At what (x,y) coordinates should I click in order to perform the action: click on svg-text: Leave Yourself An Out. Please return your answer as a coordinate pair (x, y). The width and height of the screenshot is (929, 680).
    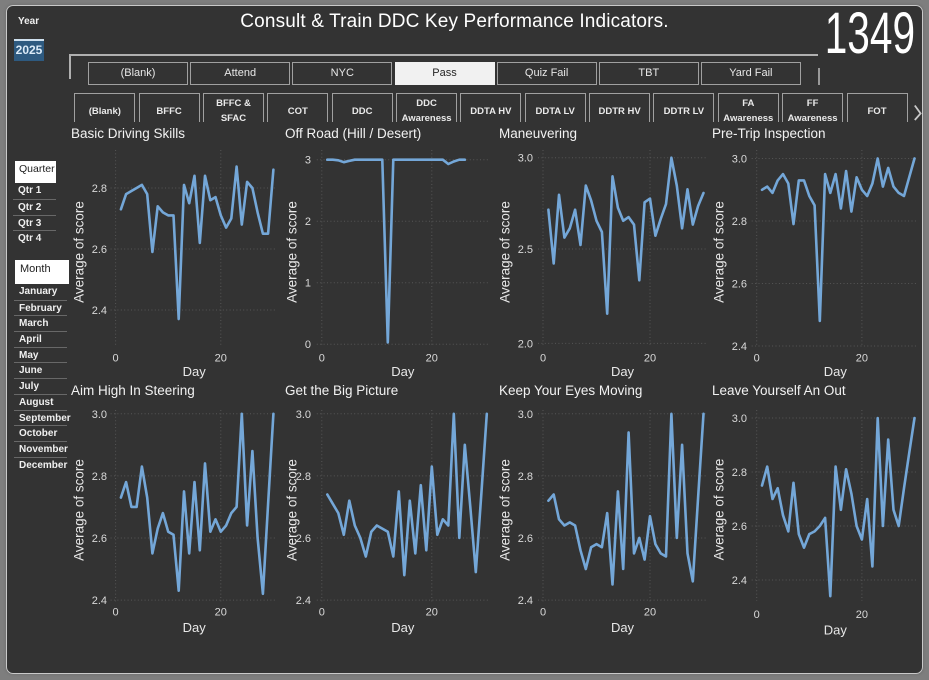
    Looking at the image, I should click on (779, 390).